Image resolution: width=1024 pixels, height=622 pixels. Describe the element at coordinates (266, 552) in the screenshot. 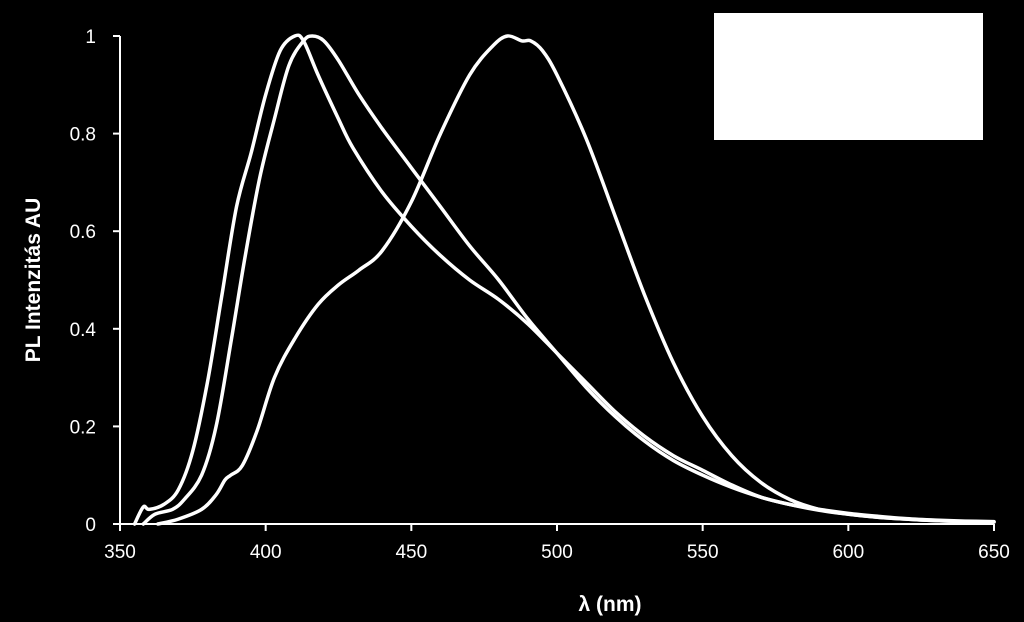

I see `x-tick-label: 400` at that location.